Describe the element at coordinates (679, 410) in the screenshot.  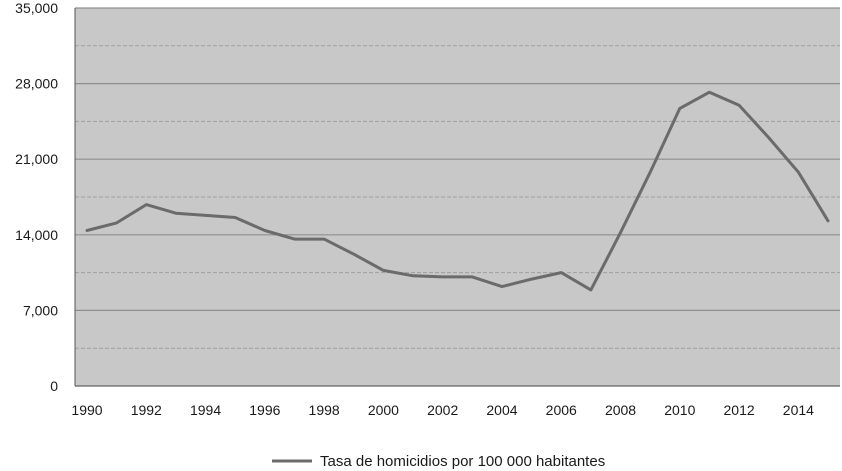
I see `x-tick-label: 2010` at that location.